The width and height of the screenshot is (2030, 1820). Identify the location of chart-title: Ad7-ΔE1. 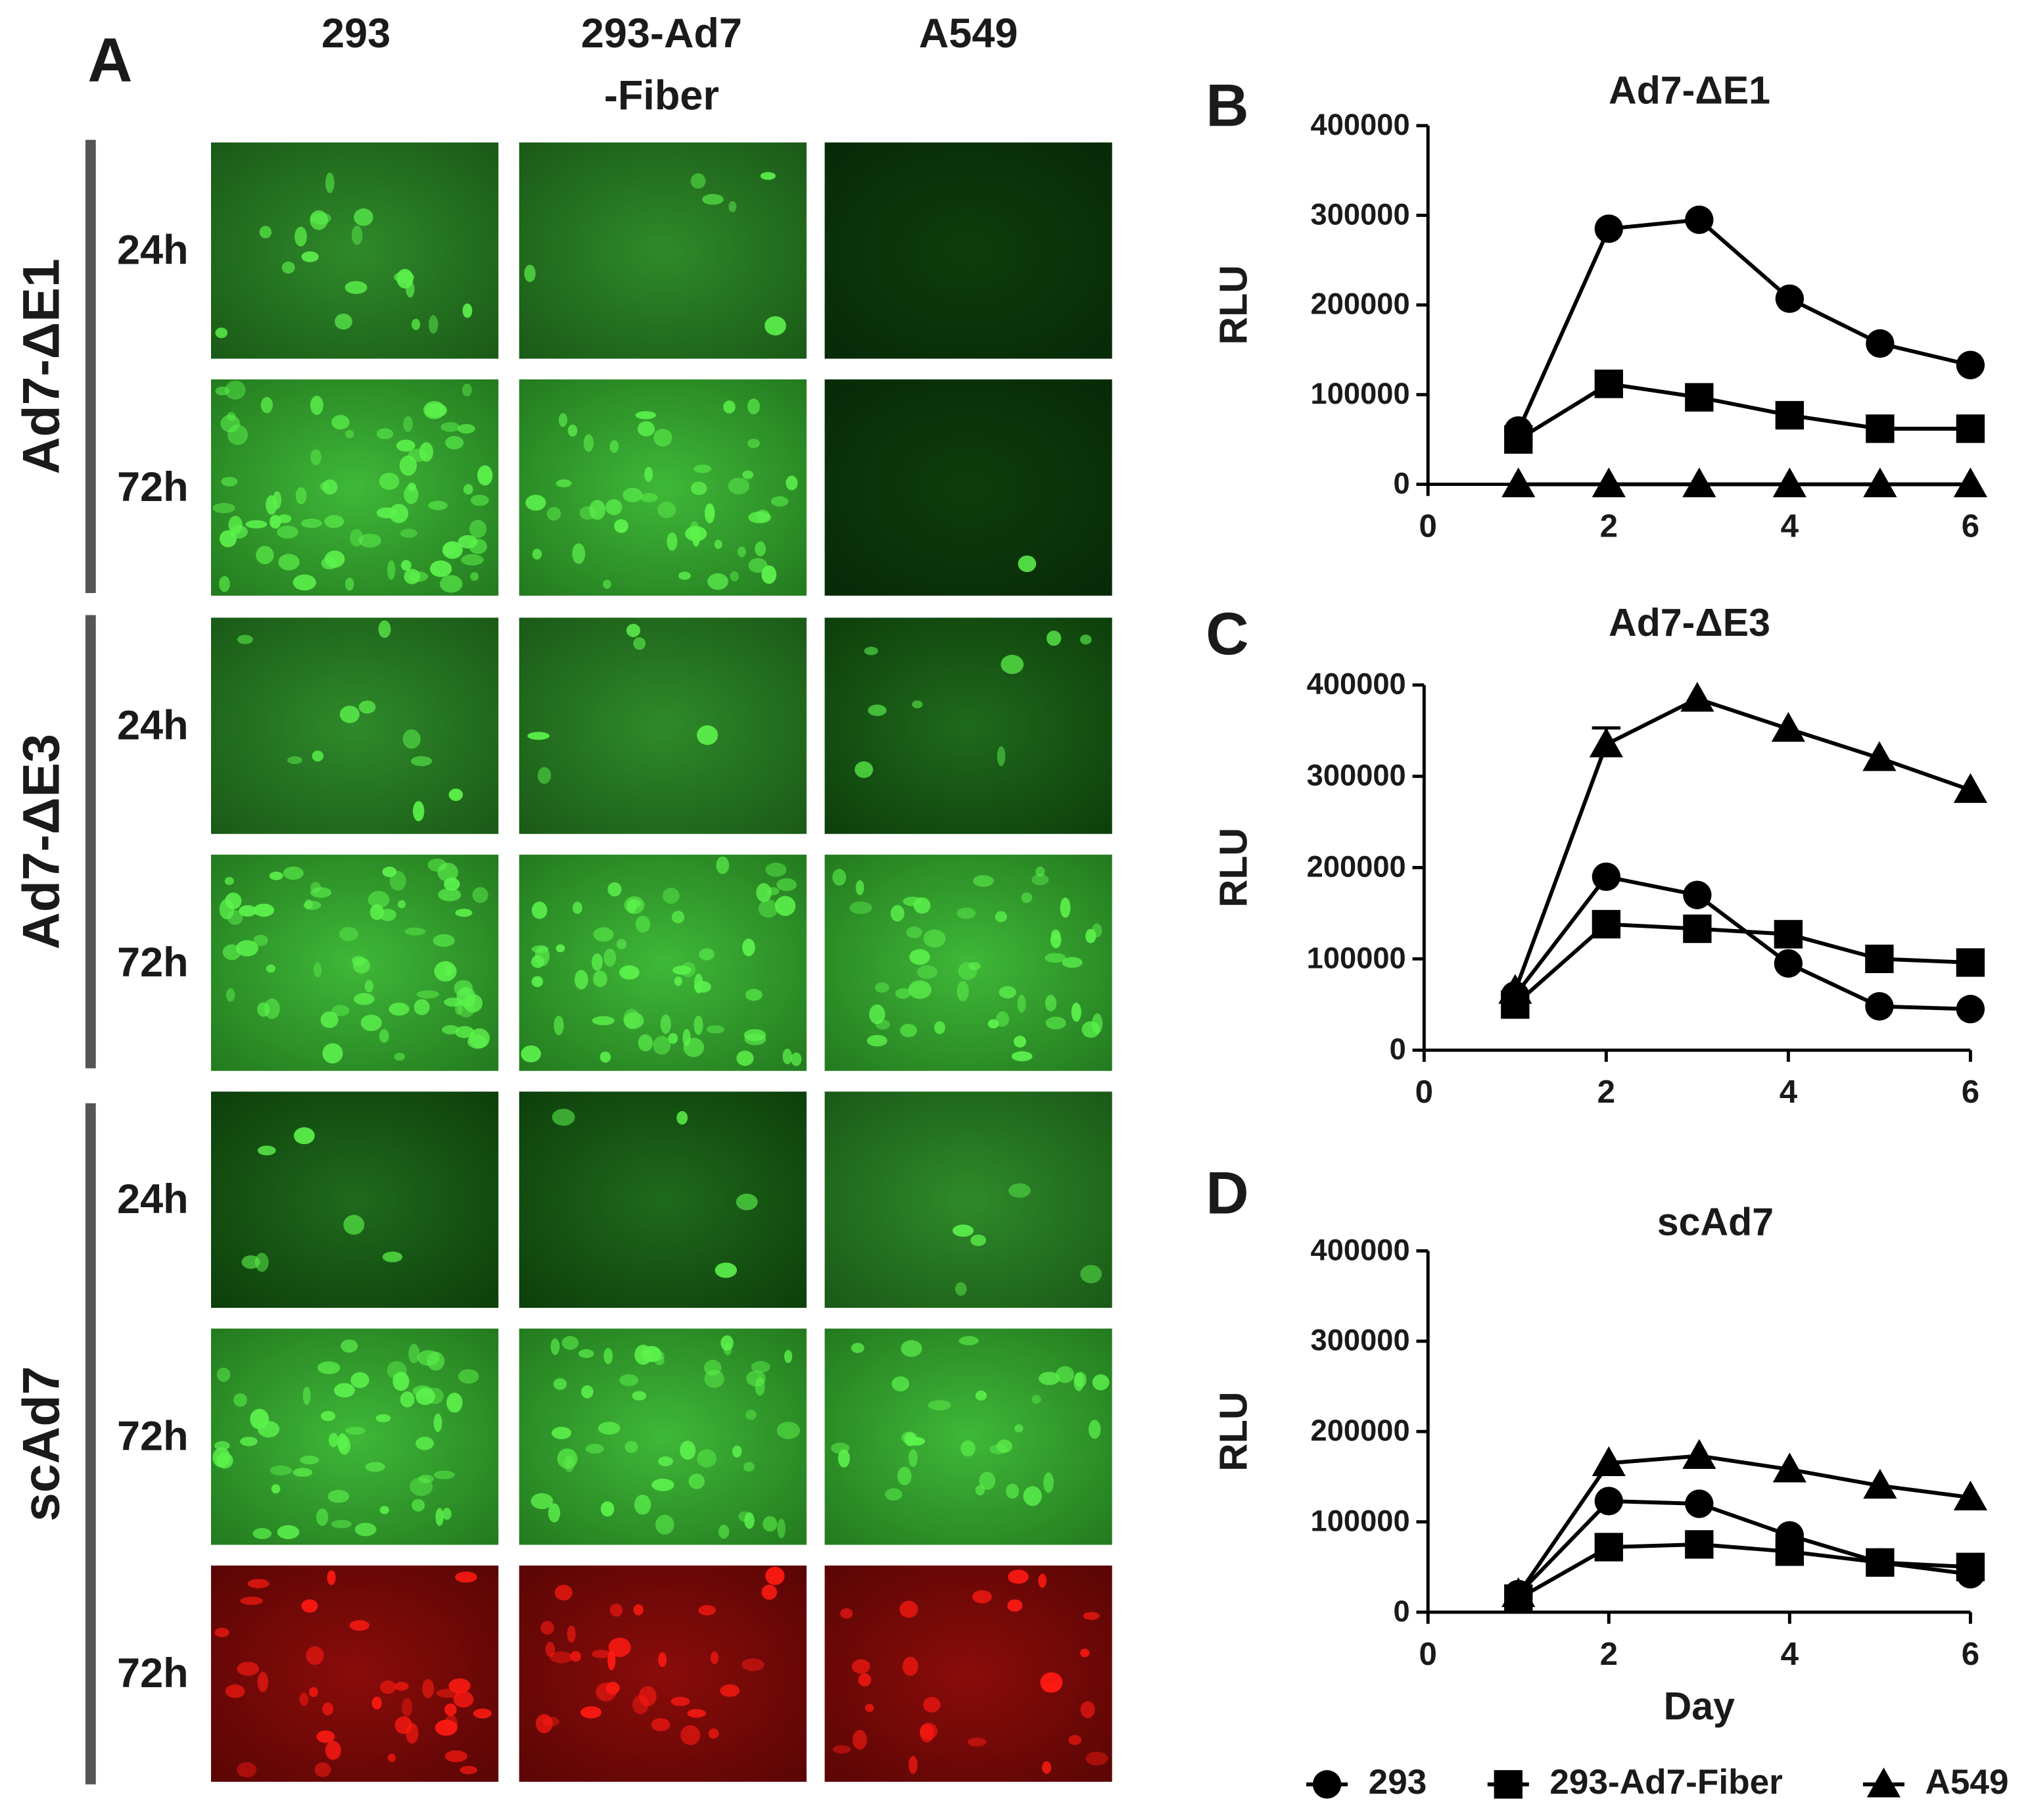
(1689, 90).